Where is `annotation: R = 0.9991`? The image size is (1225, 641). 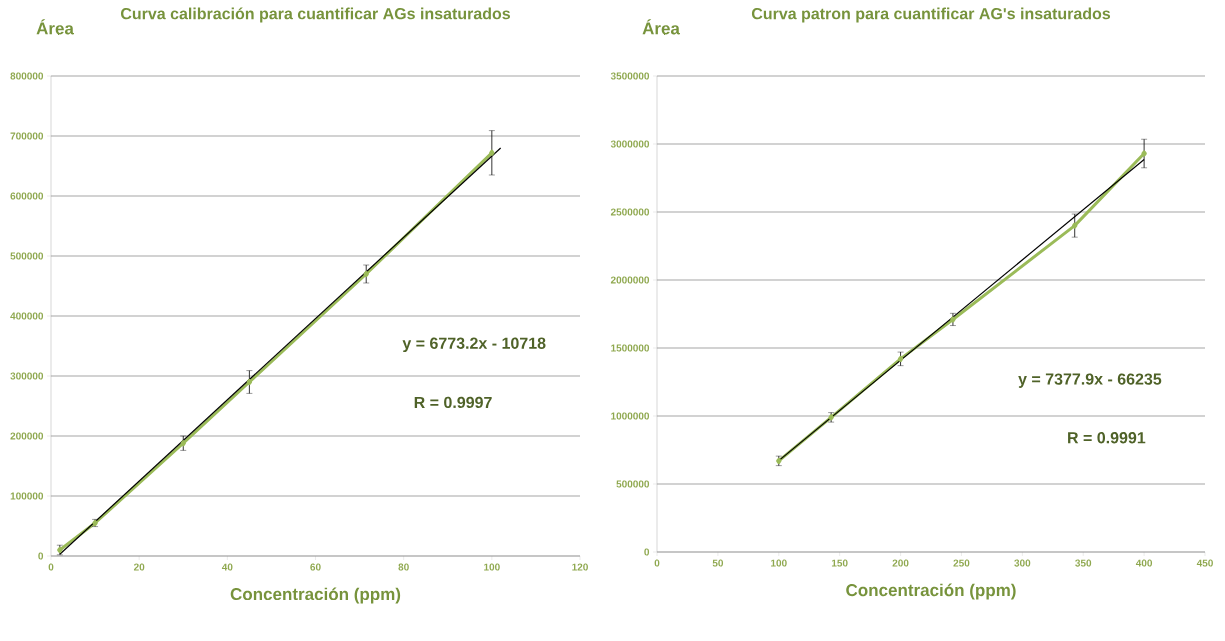
annotation: R = 0.9991 is located at coordinates (1107, 438).